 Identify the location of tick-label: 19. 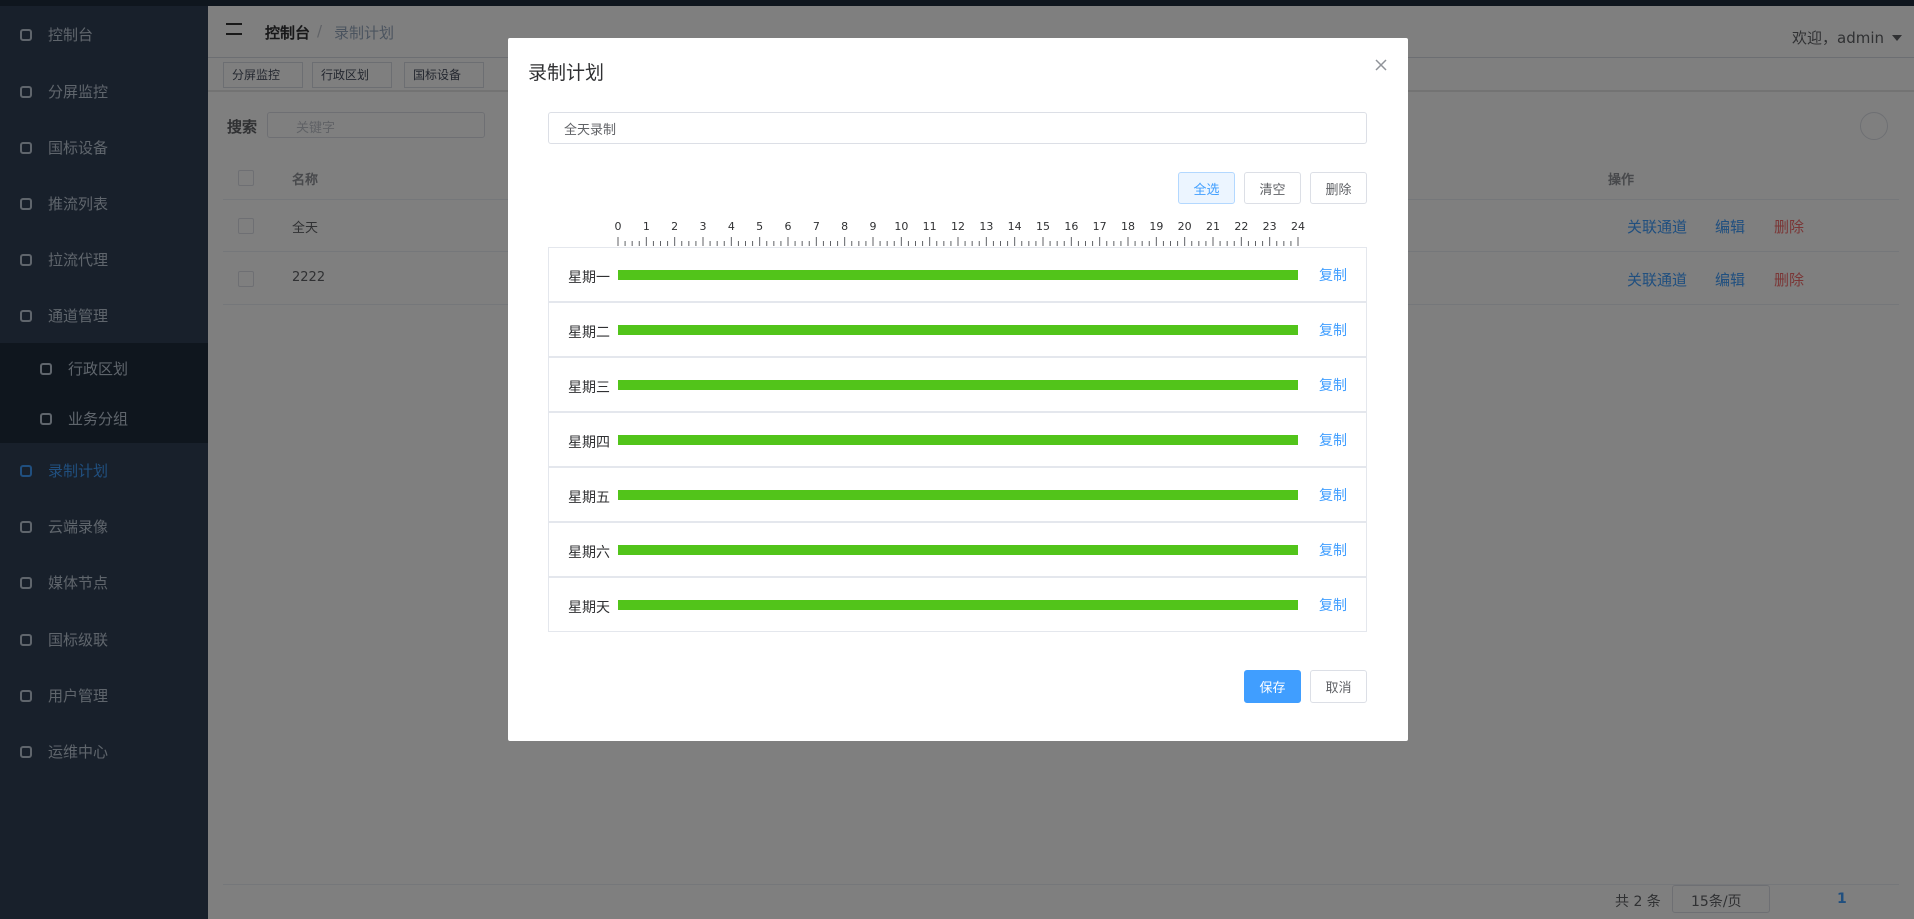
(1156, 226).